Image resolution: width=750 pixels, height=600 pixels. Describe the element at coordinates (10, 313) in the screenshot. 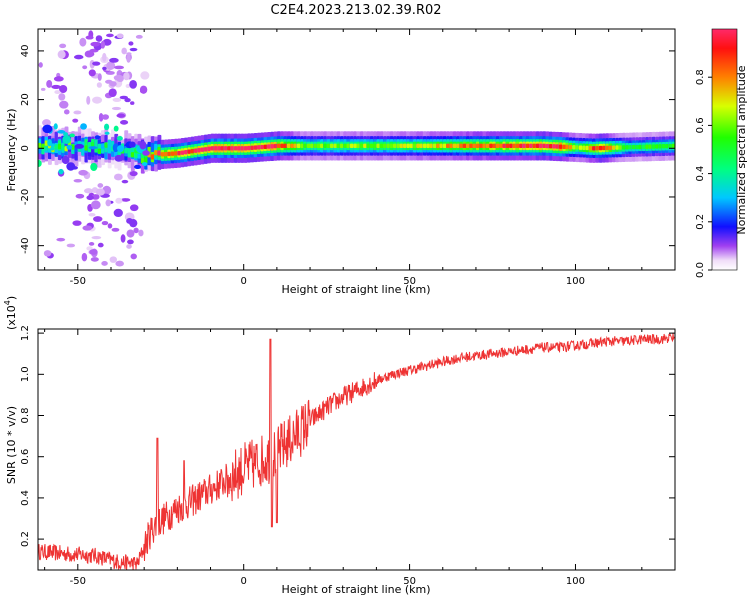

I see `y-multiplier: (x104)` at that location.